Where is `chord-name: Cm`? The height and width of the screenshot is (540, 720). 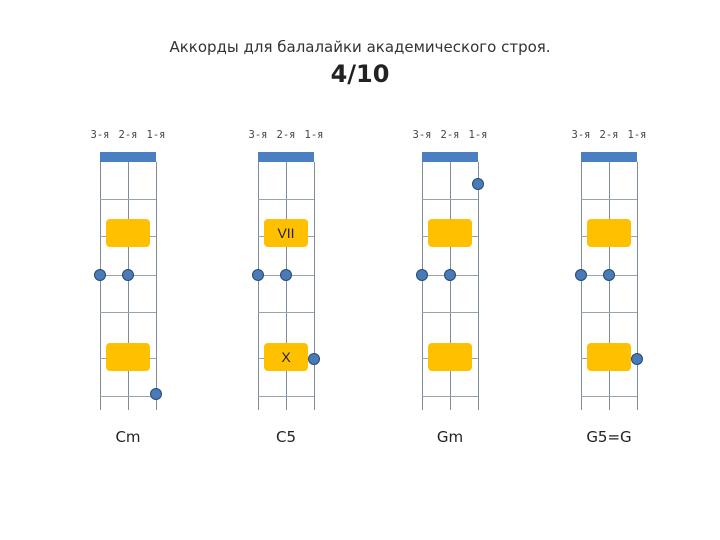
chord-name: Cm is located at coordinates (128, 437).